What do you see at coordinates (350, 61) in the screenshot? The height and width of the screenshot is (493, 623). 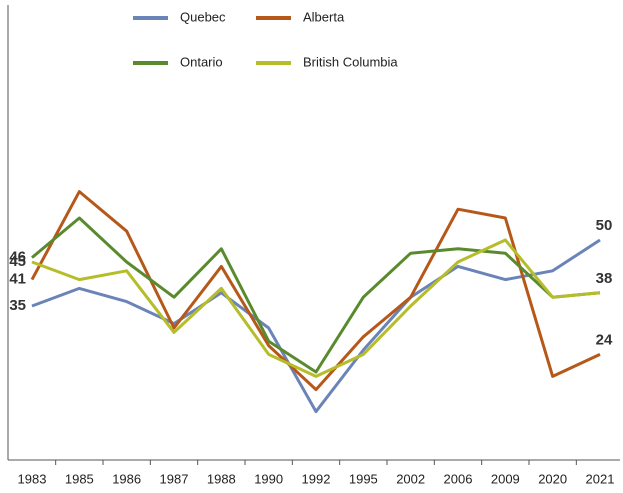 I see `legend-label: British Columbia` at bounding box center [350, 61].